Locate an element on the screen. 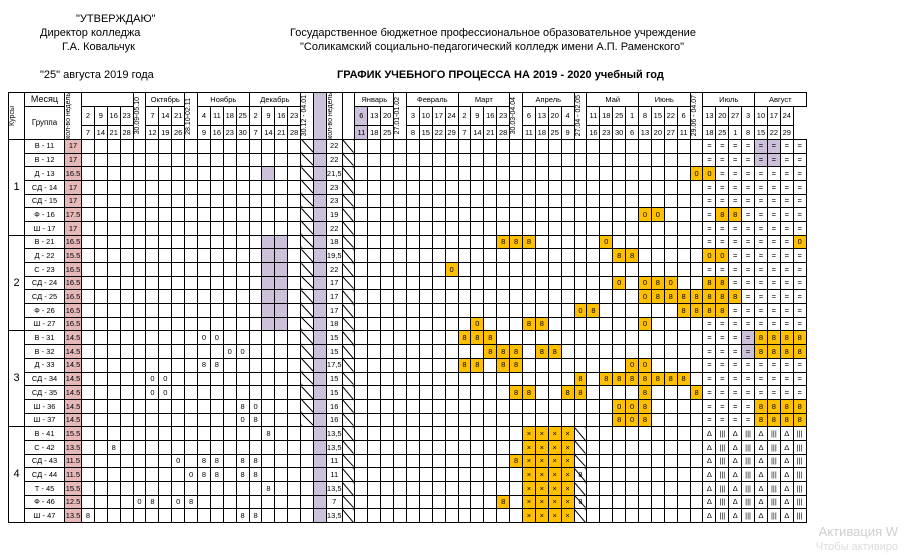 The width and height of the screenshot is (904, 555). group-weeks: 14.5 is located at coordinates (73, 338).